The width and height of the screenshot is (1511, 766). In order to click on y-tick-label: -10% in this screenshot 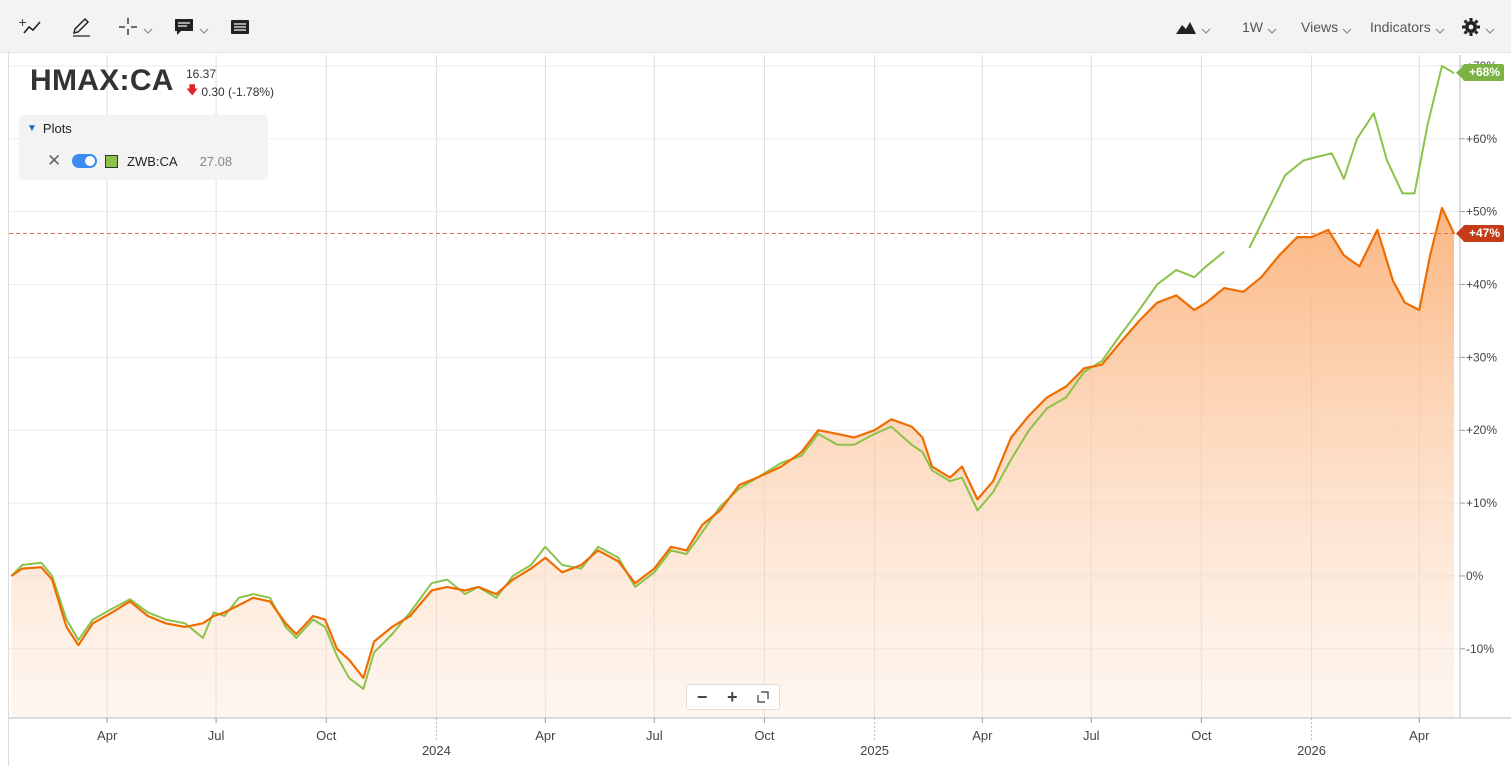, I will do `click(1480, 649)`.